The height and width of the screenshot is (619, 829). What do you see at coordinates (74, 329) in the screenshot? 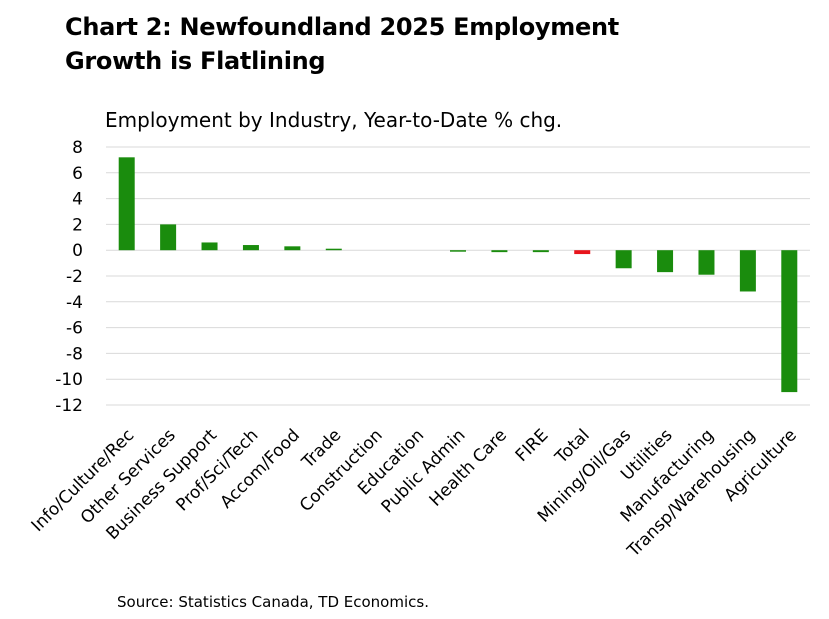
I see `y-tick-label: -6` at bounding box center [74, 329].